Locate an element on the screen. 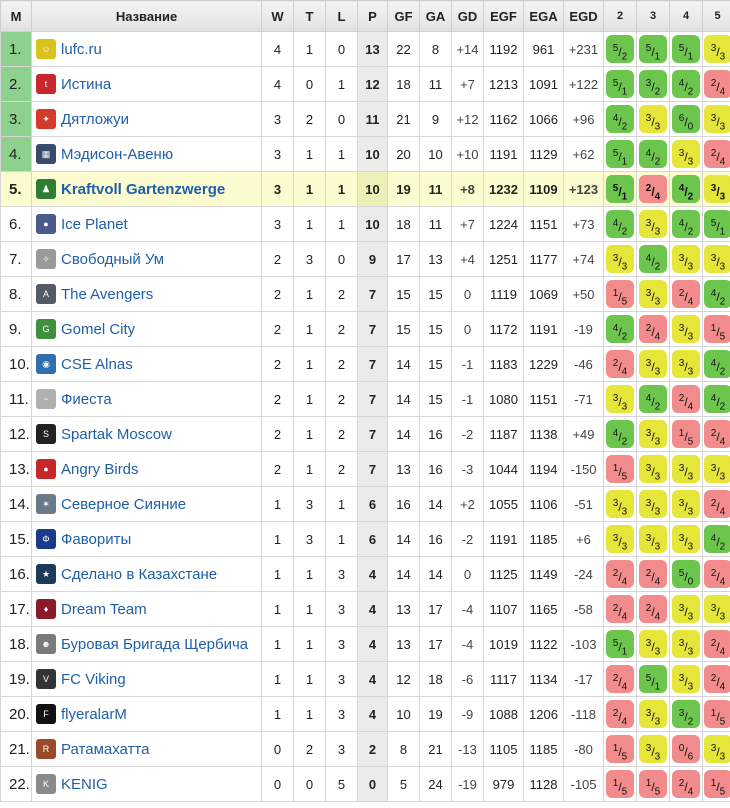 The image size is (730, 808). team-name-link: Истина is located at coordinates (86, 84).